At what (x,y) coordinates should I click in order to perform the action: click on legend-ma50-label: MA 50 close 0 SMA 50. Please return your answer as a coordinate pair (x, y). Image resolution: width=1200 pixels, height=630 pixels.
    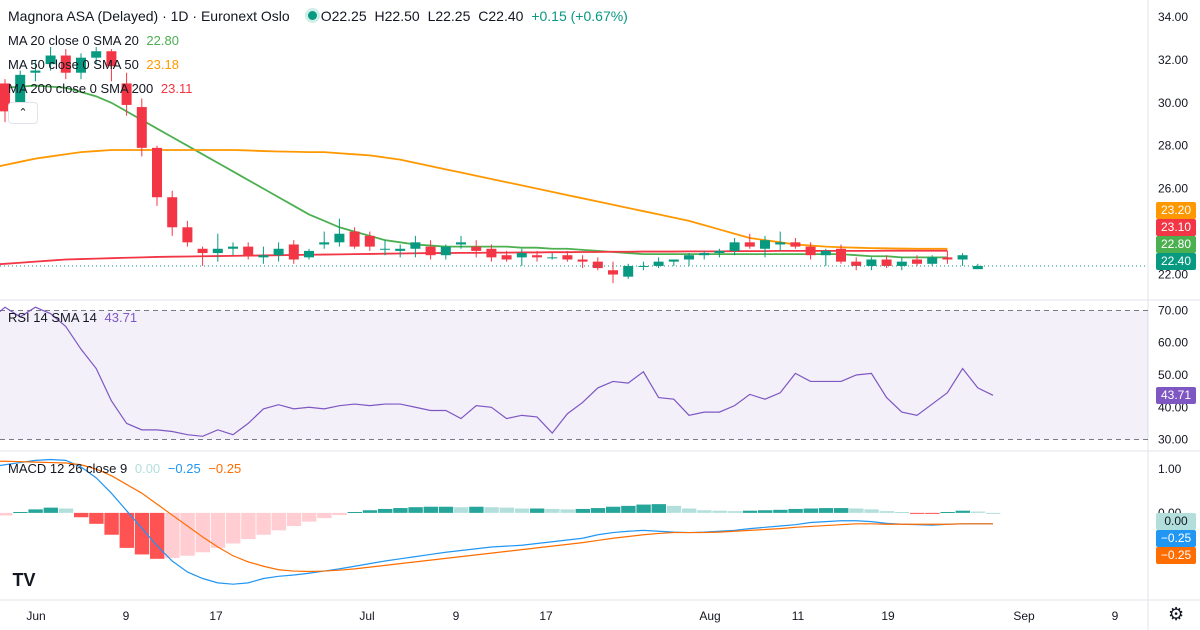
    Looking at the image, I should click on (73, 64).